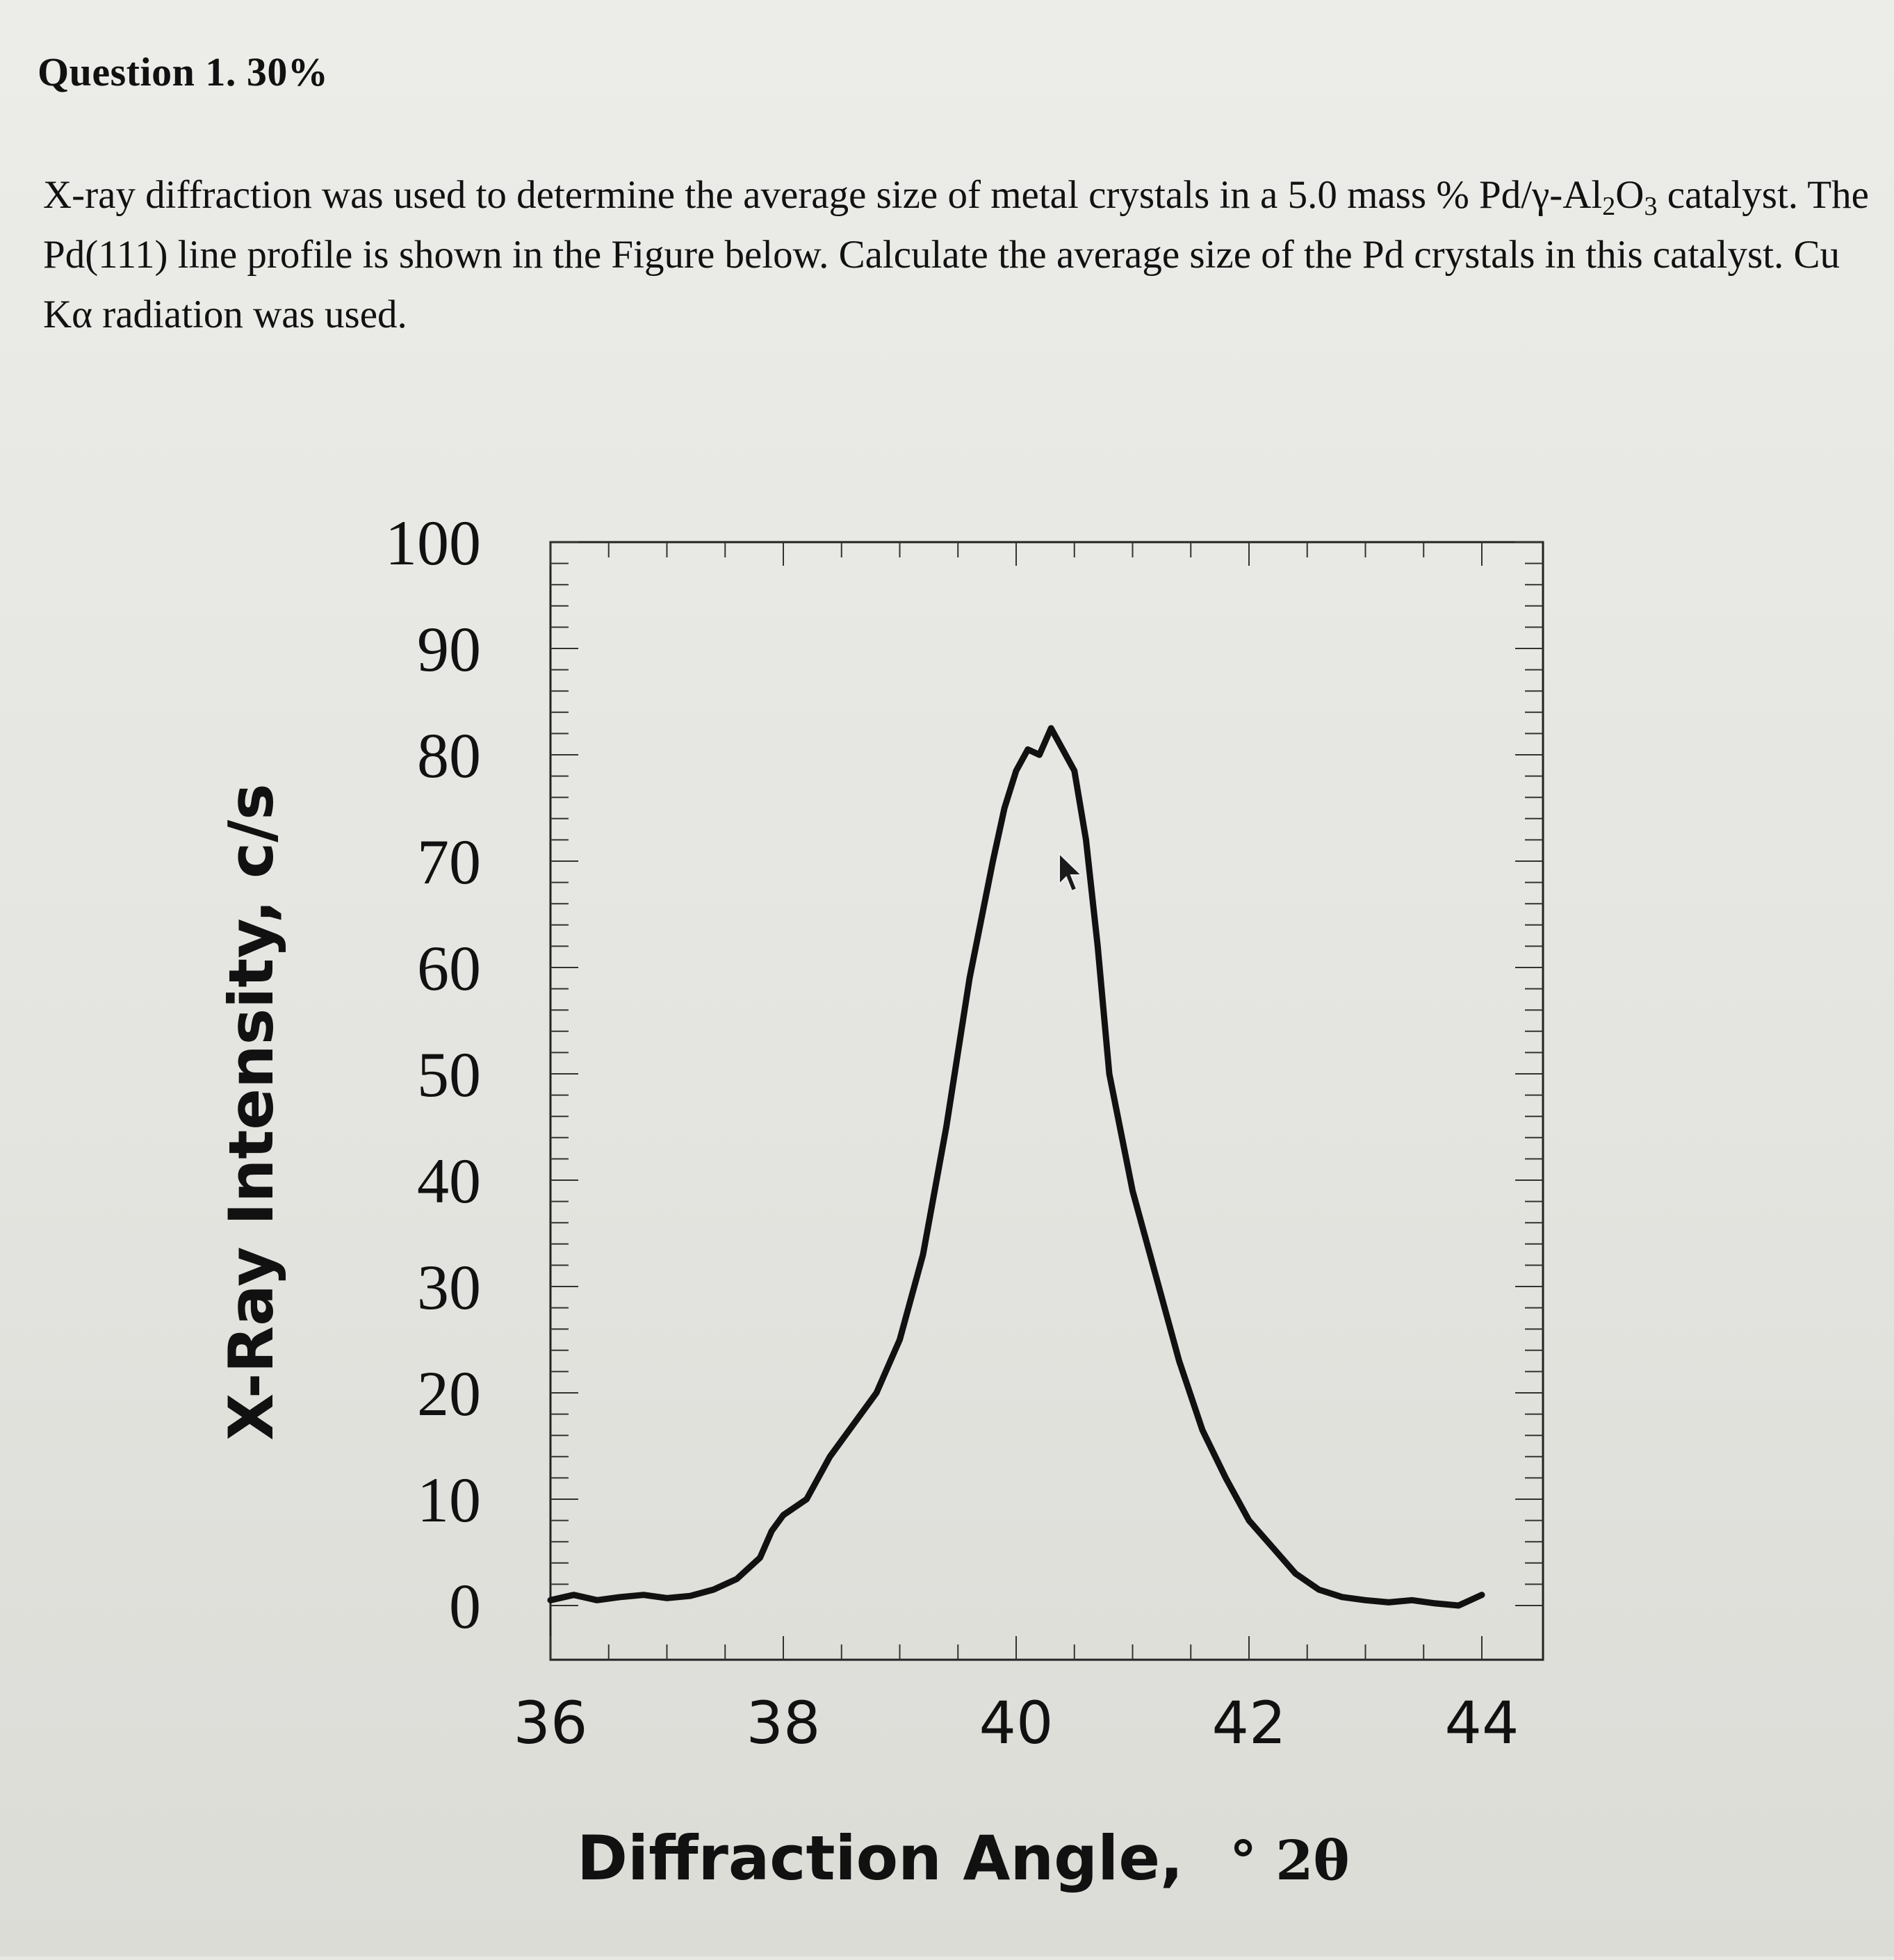  I want to click on x-axis-title-text: Diffraction Angle,, so click(880, 1858).